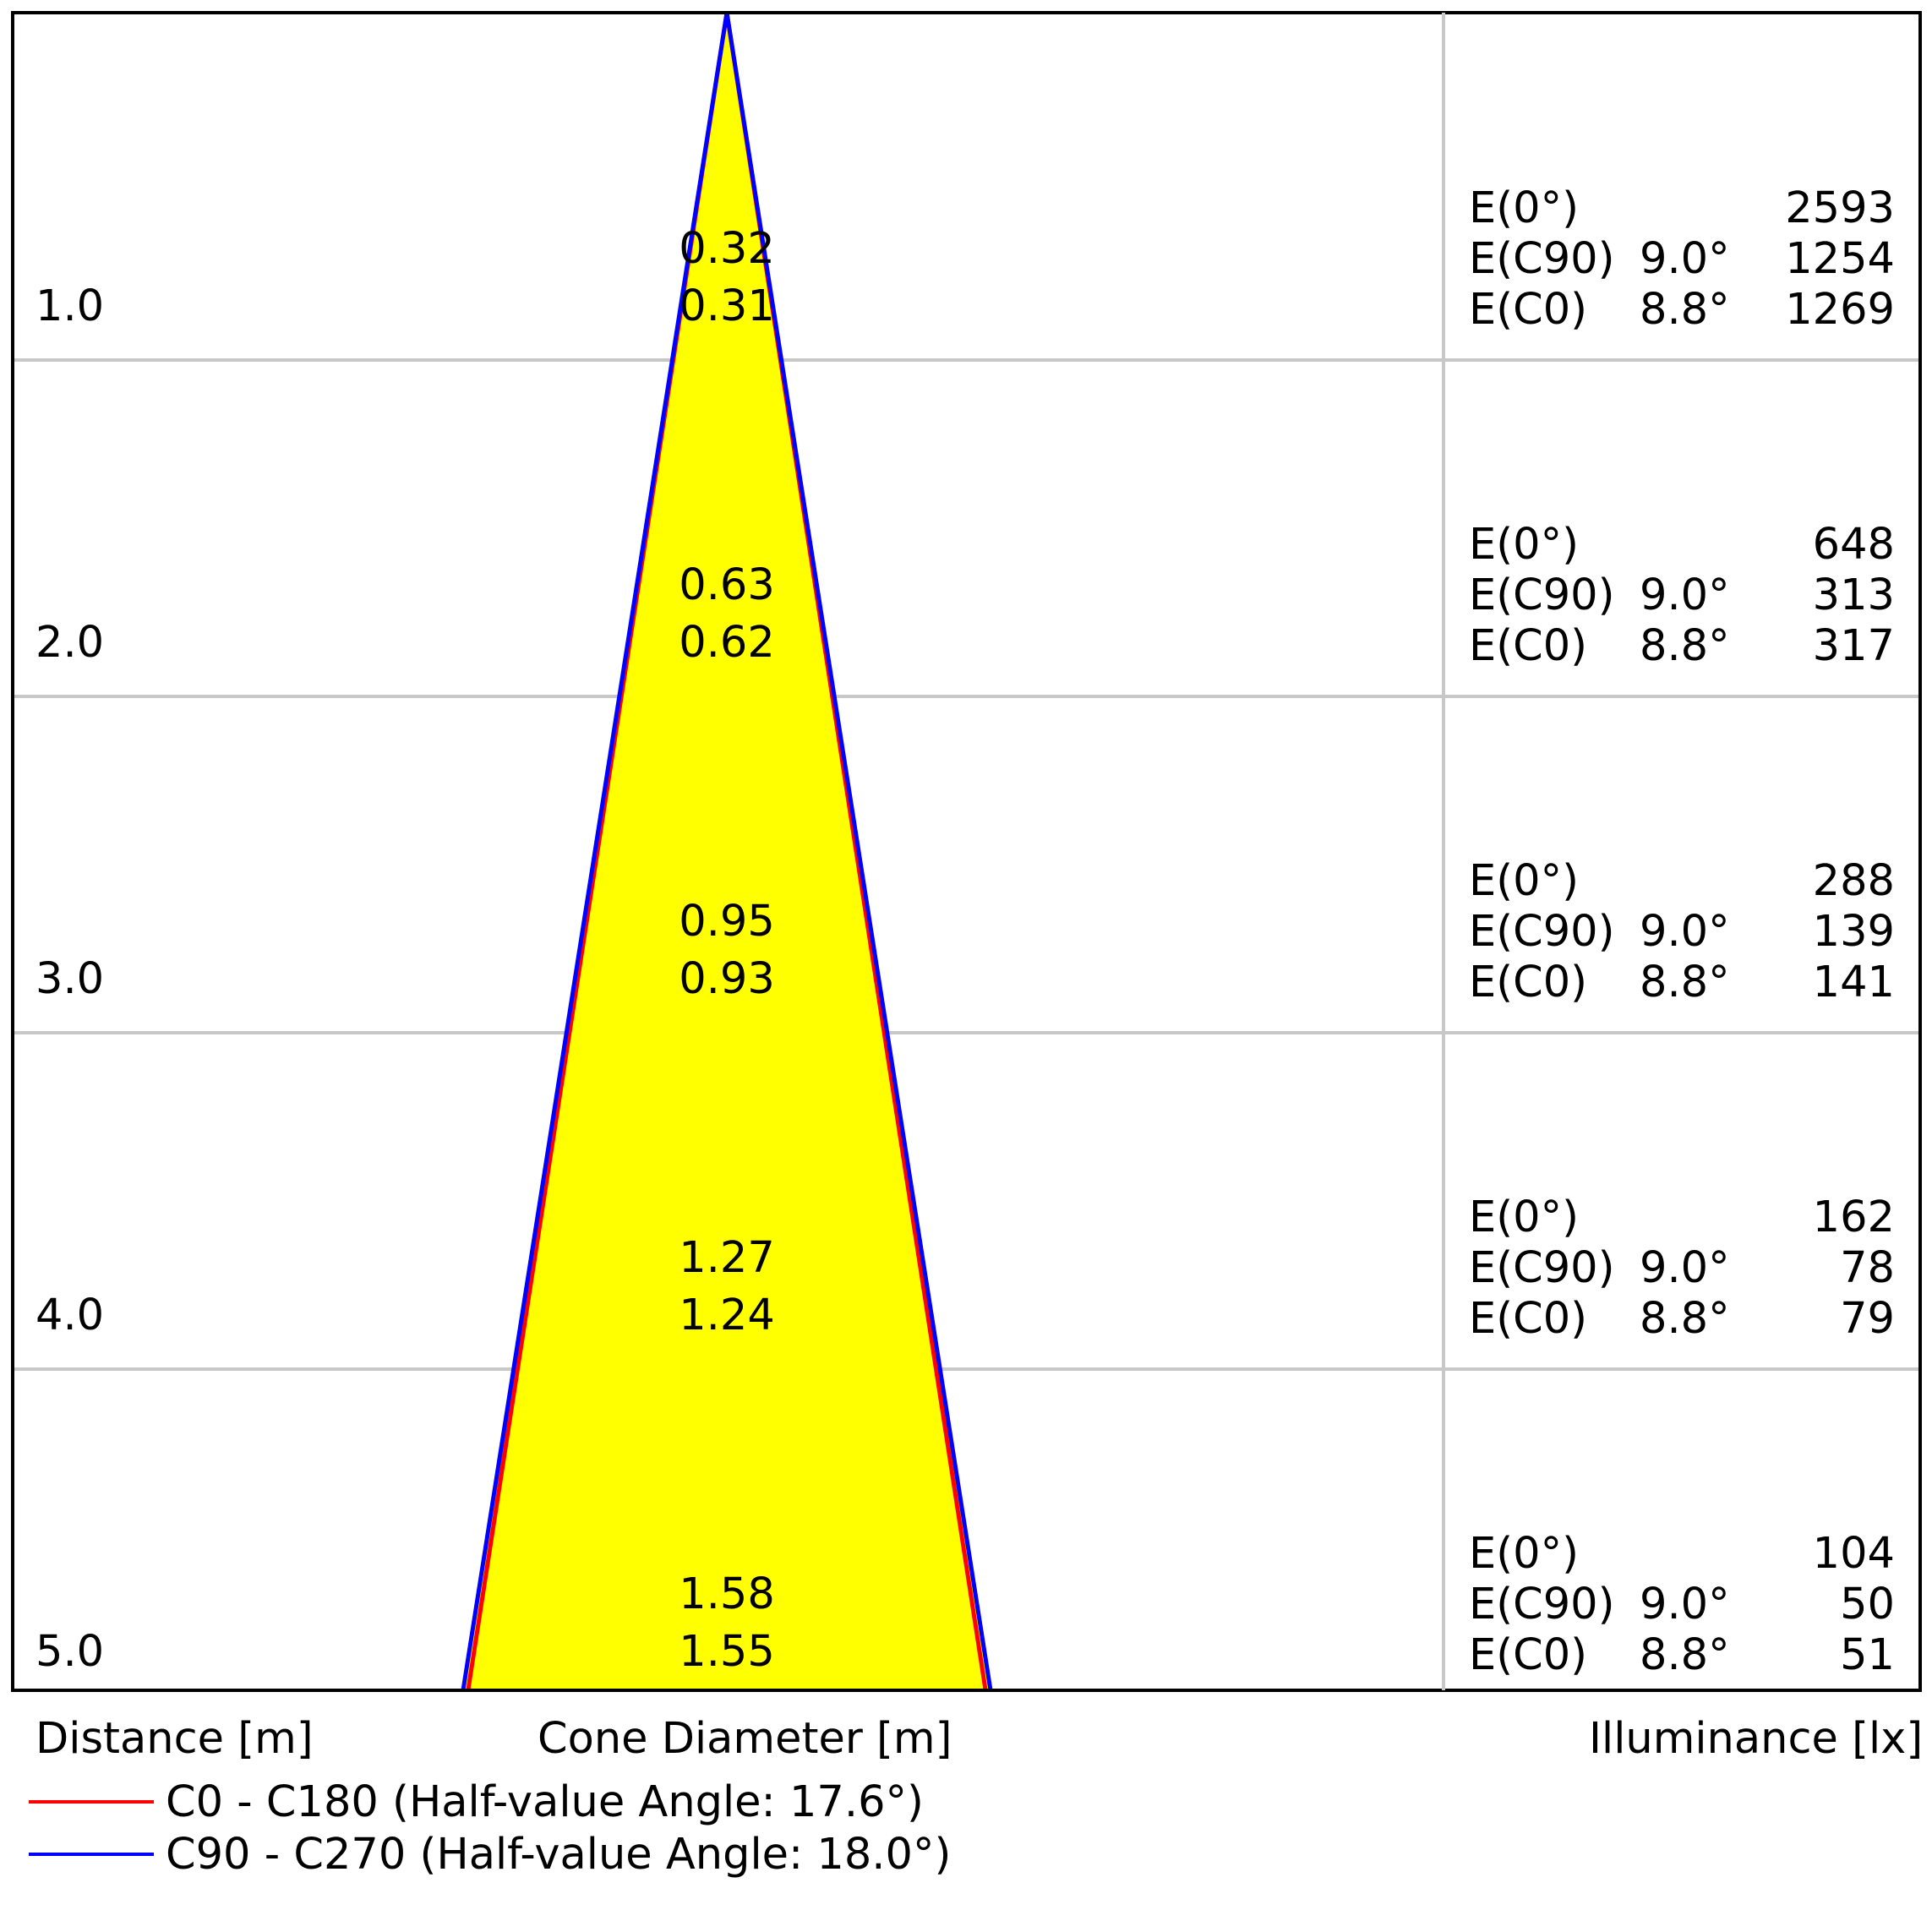 This screenshot has height=1932, width=1932. Describe the element at coordinates (1853, 982) in the screenshot. I see `ec0-value: 141` at that location.